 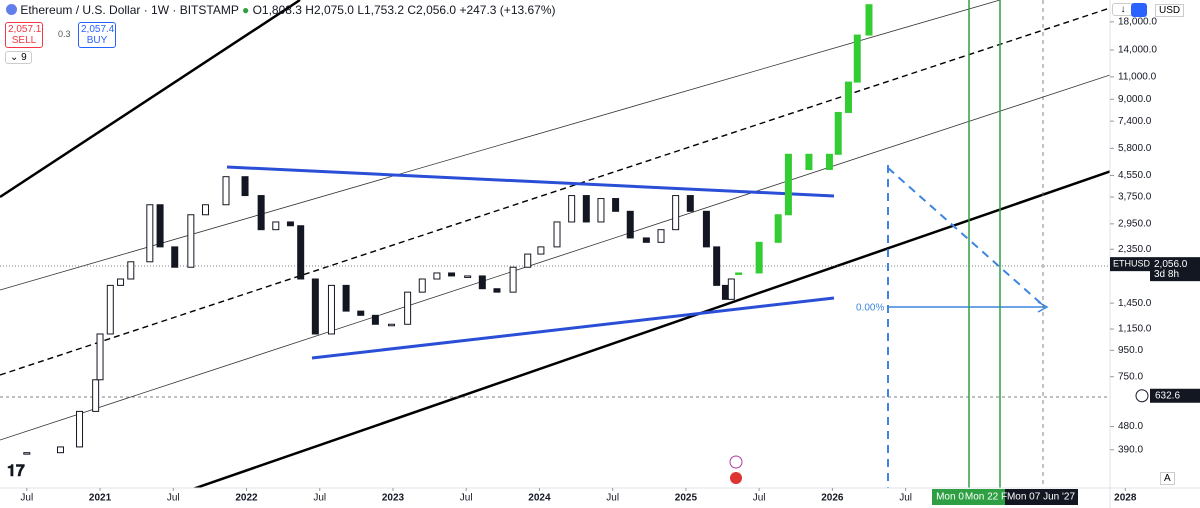 What do you see at coordinates (24, 40) in the screenshot?
I see `sell-label: SELL` at bounding box center [24, 40].